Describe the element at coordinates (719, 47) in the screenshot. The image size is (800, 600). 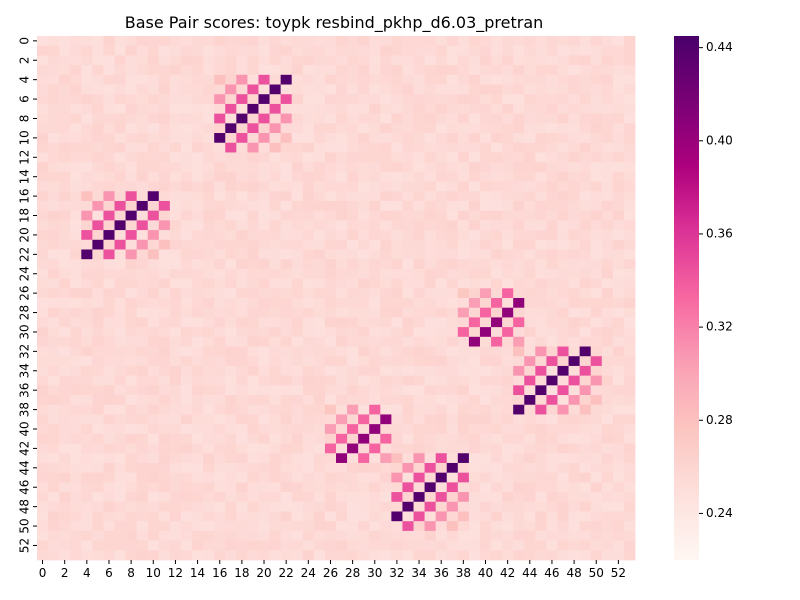
I see `colorbar-tick-label: 0.44` at that location.